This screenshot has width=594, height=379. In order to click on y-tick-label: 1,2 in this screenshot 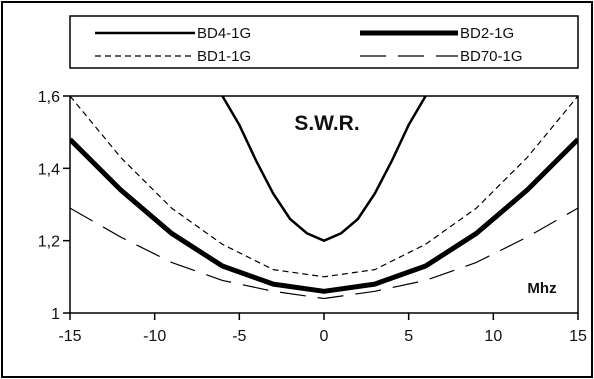, I will do `click(49, 242)`.